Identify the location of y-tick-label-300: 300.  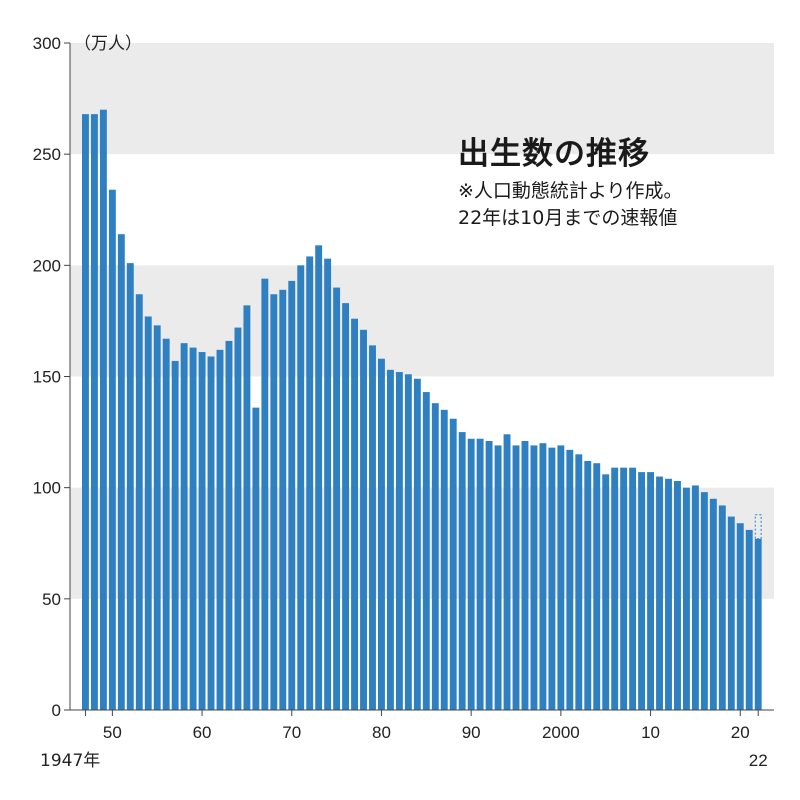
(47, 43).